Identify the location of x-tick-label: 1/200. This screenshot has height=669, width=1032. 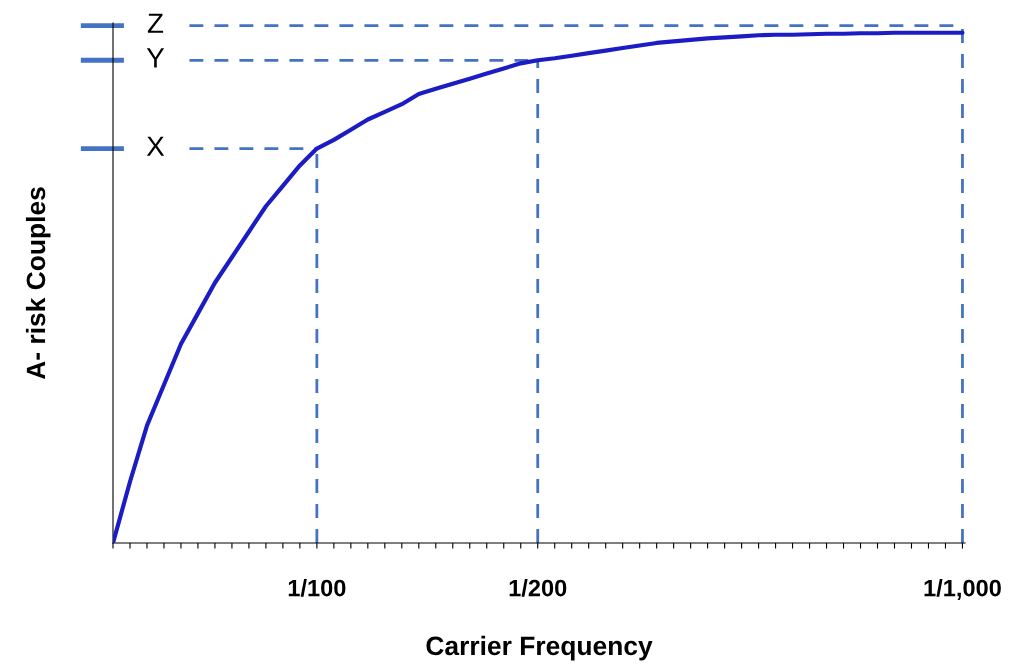
(538, 588).